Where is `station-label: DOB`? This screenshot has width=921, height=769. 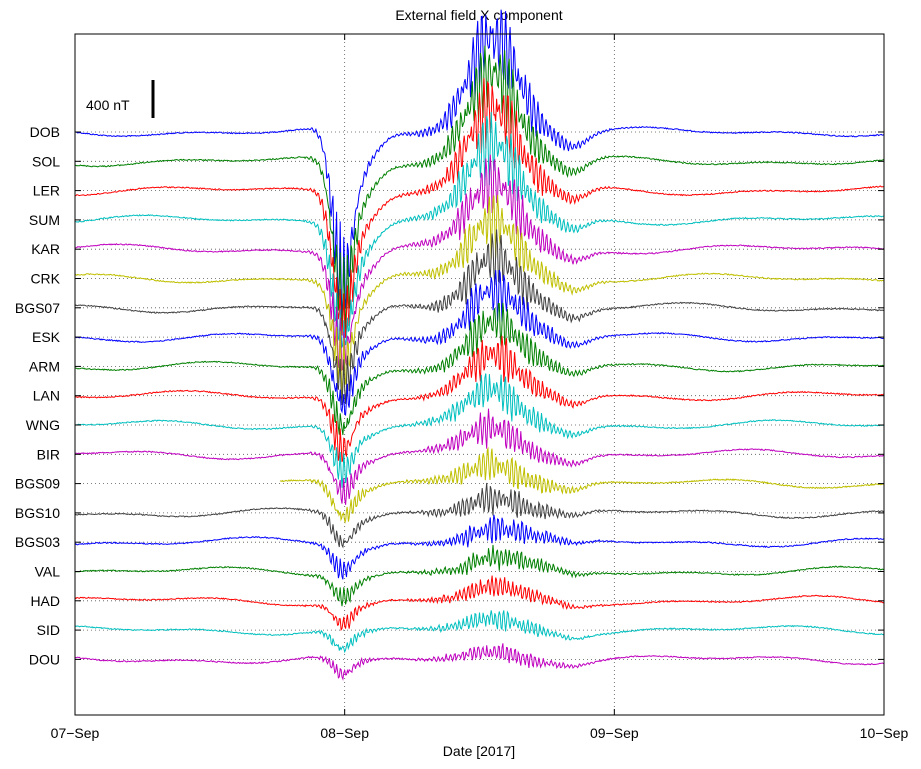 station-label: DOB is located at coordinates (45, 132).